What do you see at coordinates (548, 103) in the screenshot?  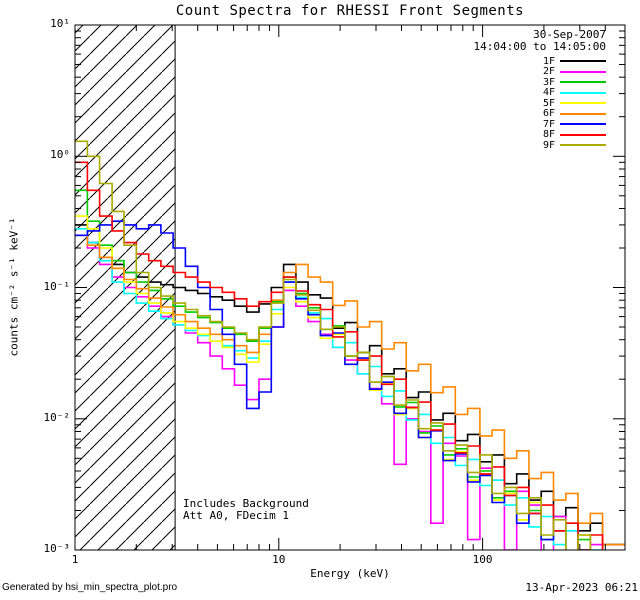 I see `legend-label: 5F` at bounding box center [548, 103].